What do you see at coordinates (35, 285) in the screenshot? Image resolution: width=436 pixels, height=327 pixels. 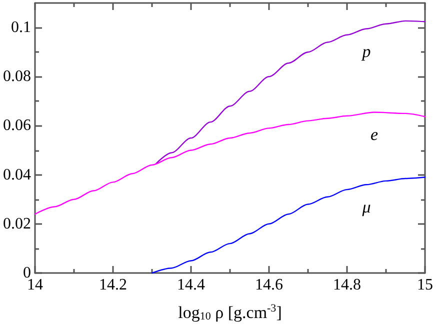 I see `x-tick-label: 14` at bounding box center [35, 285].